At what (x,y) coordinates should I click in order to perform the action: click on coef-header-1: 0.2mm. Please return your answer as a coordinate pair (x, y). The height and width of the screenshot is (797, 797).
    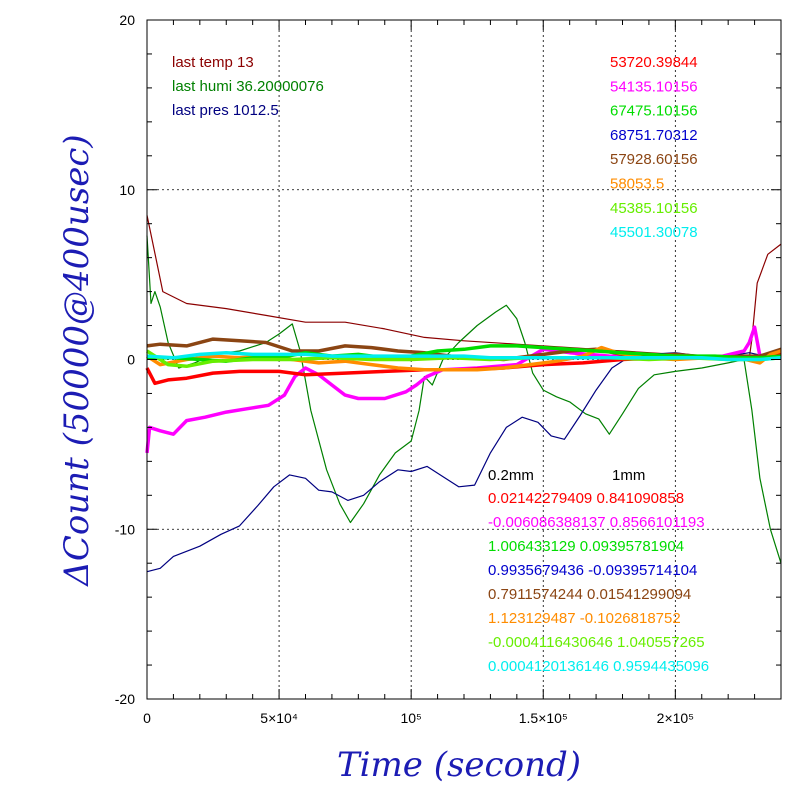
    Looking at the image, I should click on (511, 475).